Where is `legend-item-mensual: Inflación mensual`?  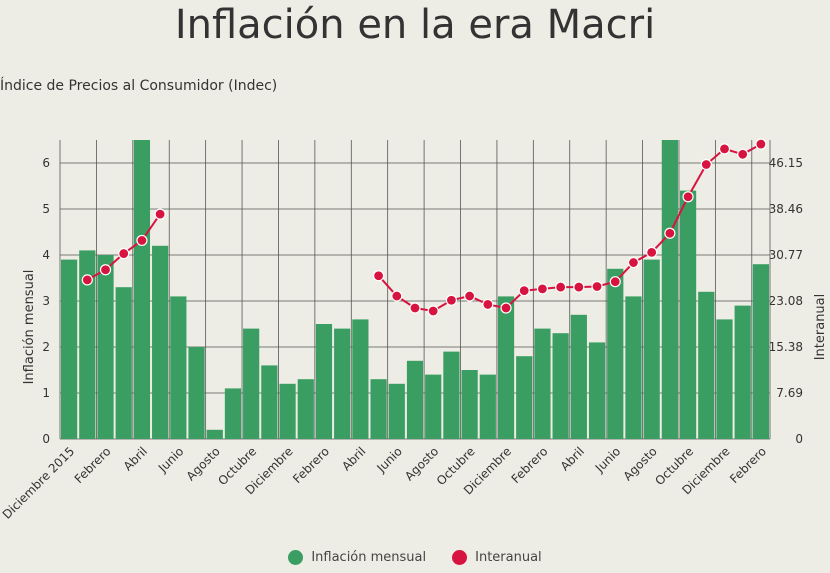 legend-item-mensual: Inflación mensual is located at coordinates (357, 557).